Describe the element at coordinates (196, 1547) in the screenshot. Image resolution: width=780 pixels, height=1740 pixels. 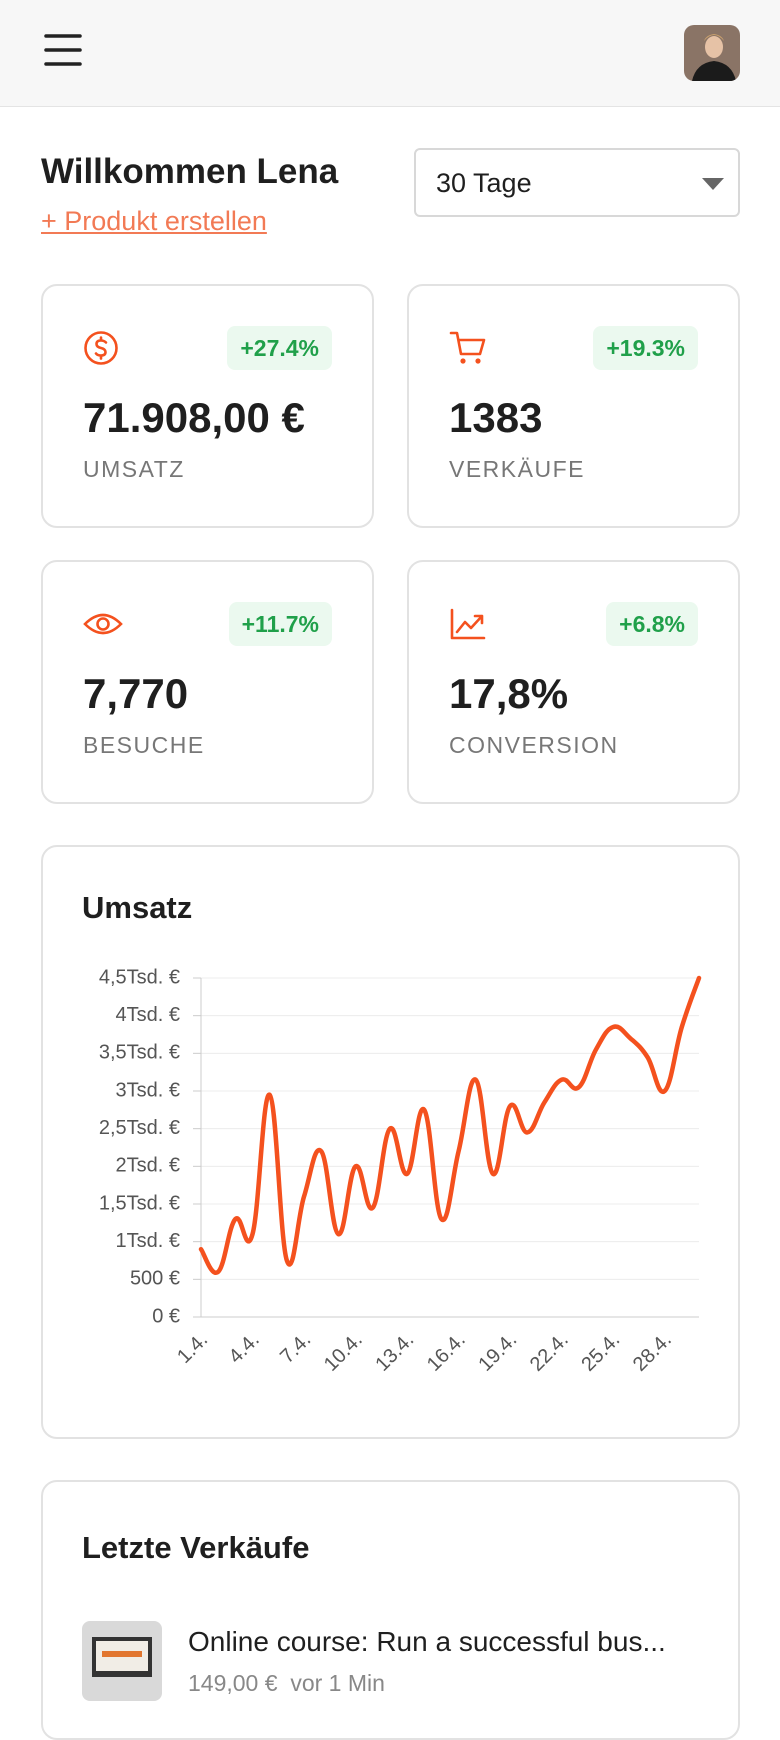
I see `recent-sales-title: Letzte Verkäufe` at that location.